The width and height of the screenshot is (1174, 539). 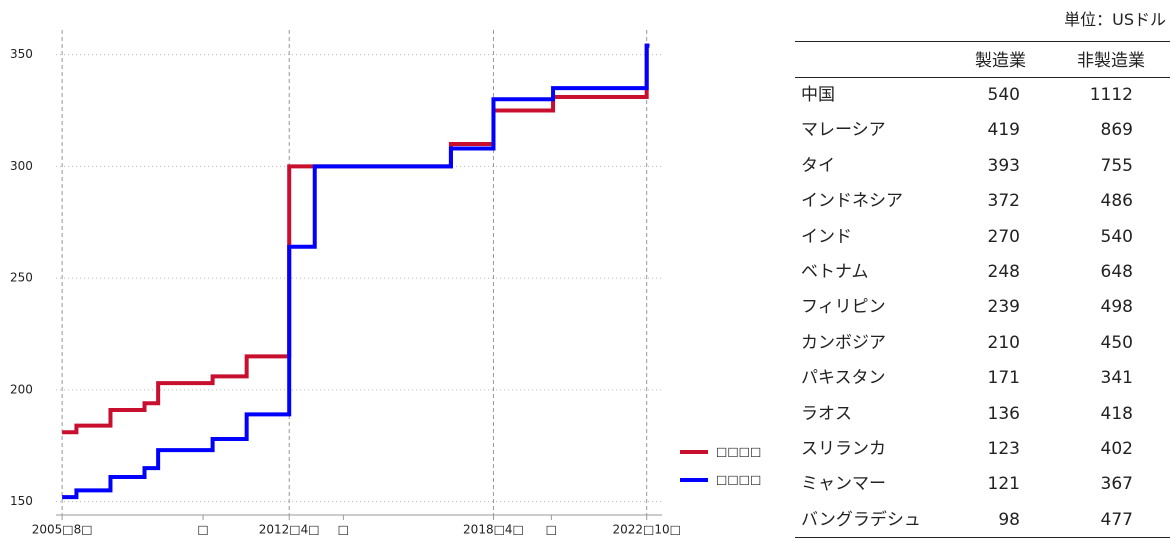 What do you see at coordinates (818, 95) in the screenshot?
I see `country: 中国` at bounding box center [818, 95].